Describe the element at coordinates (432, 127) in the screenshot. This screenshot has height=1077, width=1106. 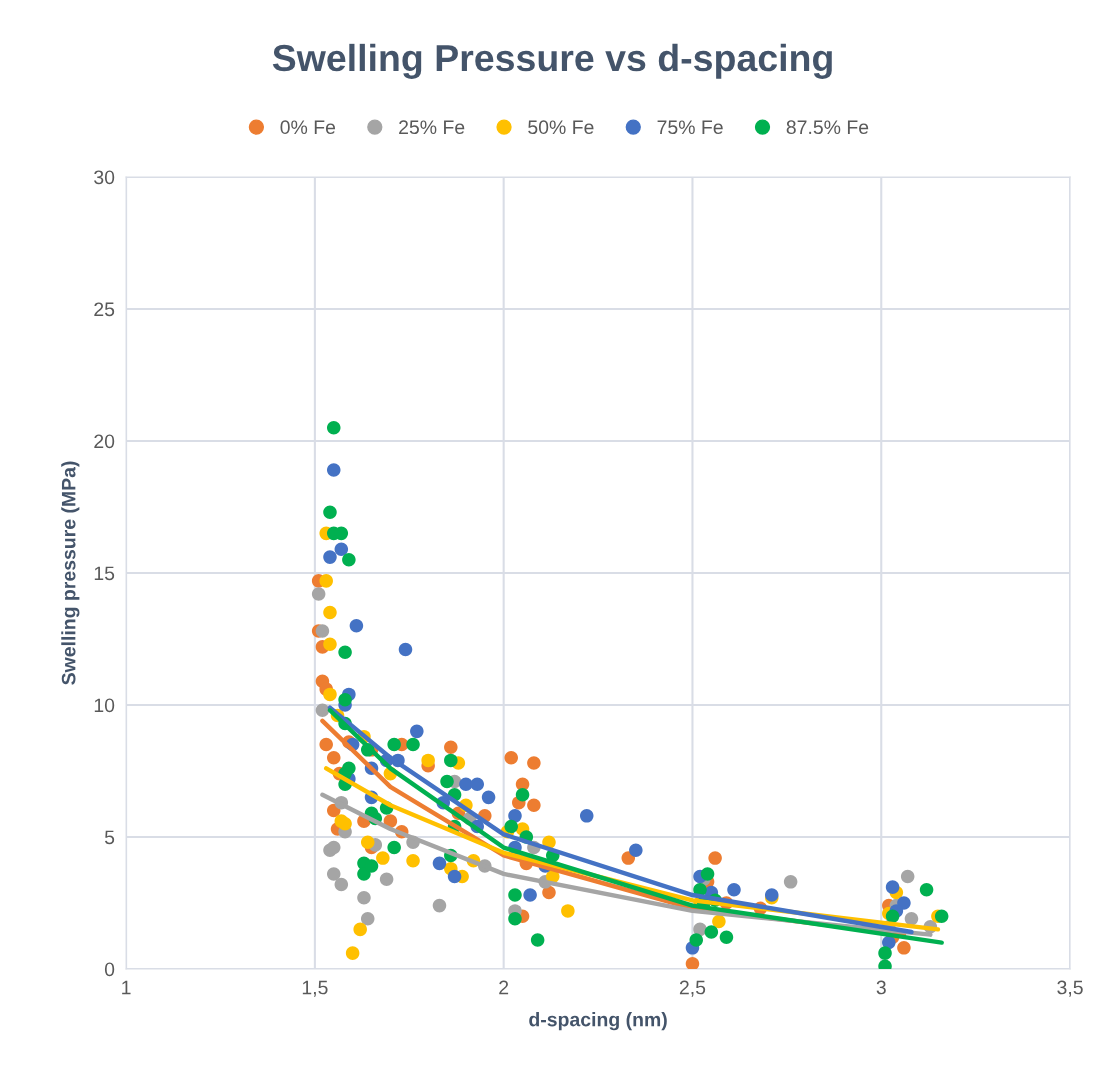
I see `legend-label: 25% Fe` at that location.